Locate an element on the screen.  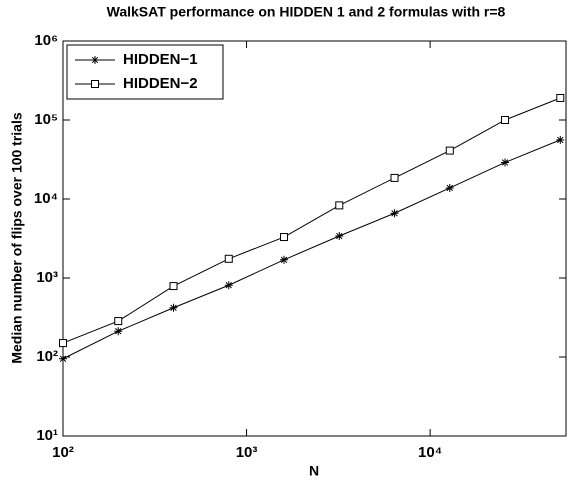
x-tick-label: 10⁴ is located at coordinates (430, 452).